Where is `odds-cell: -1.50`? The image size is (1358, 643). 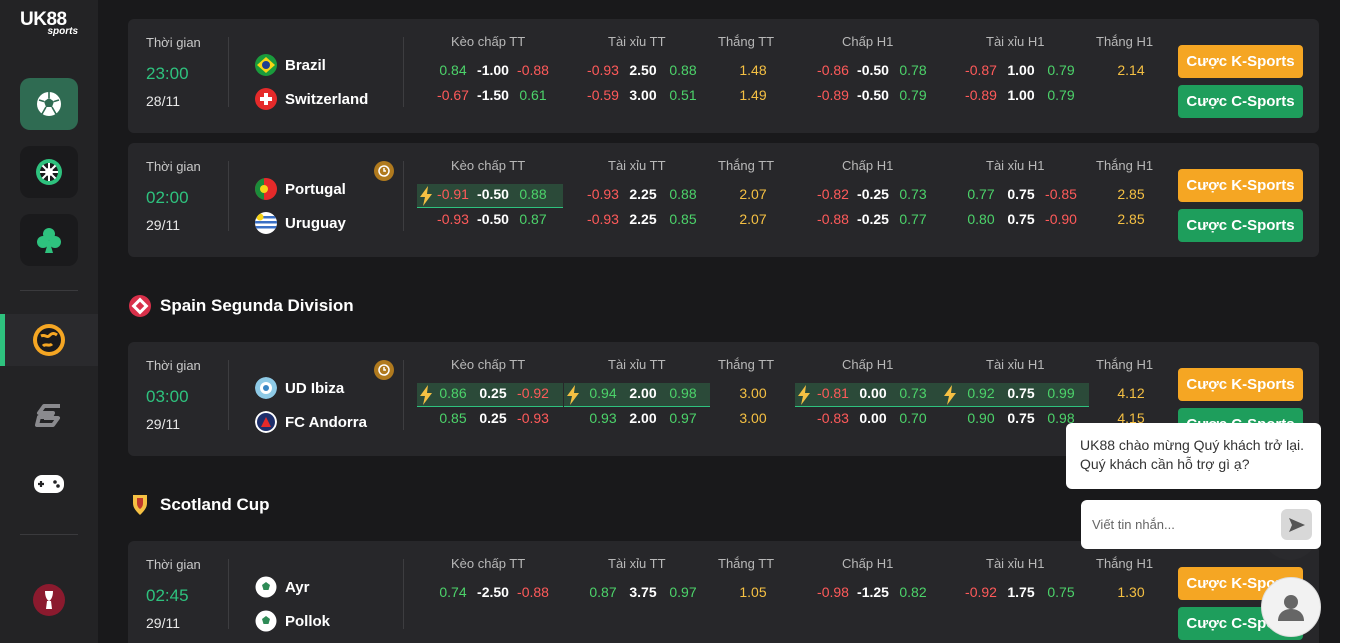 odds-cell: -1.50 is located at coordinates (493, 95).